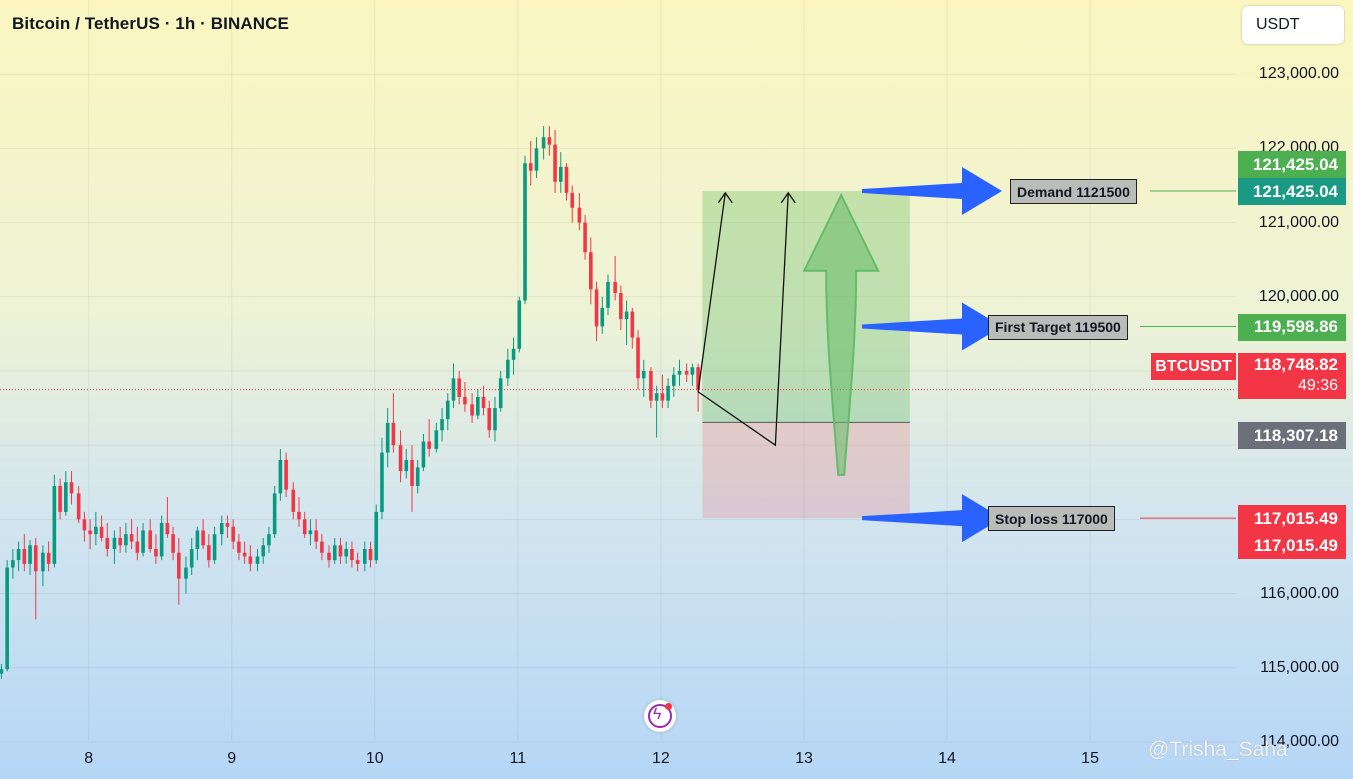 The width and height of the screenshot is (1353, 779). Describe the element at coordinates (1058, 327) in the screenshot. I see `annotation-label: First Target 119500` at that location.